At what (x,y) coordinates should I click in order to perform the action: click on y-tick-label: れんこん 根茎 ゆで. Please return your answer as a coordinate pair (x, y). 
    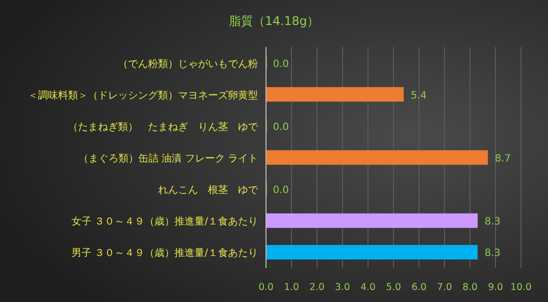
    Looking at the image, I should click on (208, 190).